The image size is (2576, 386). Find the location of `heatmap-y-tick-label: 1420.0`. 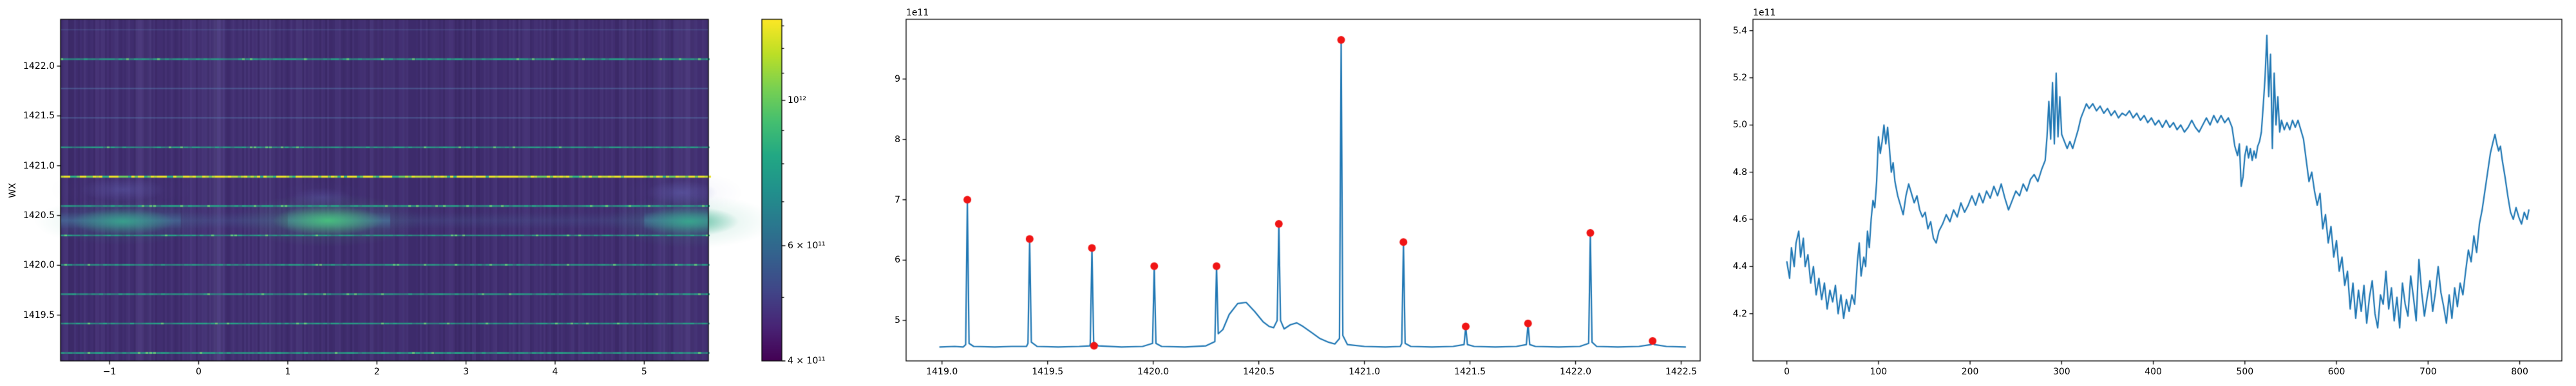

heatmap-y-tick-label: 1420.0 is located at coordinates (39, 265).